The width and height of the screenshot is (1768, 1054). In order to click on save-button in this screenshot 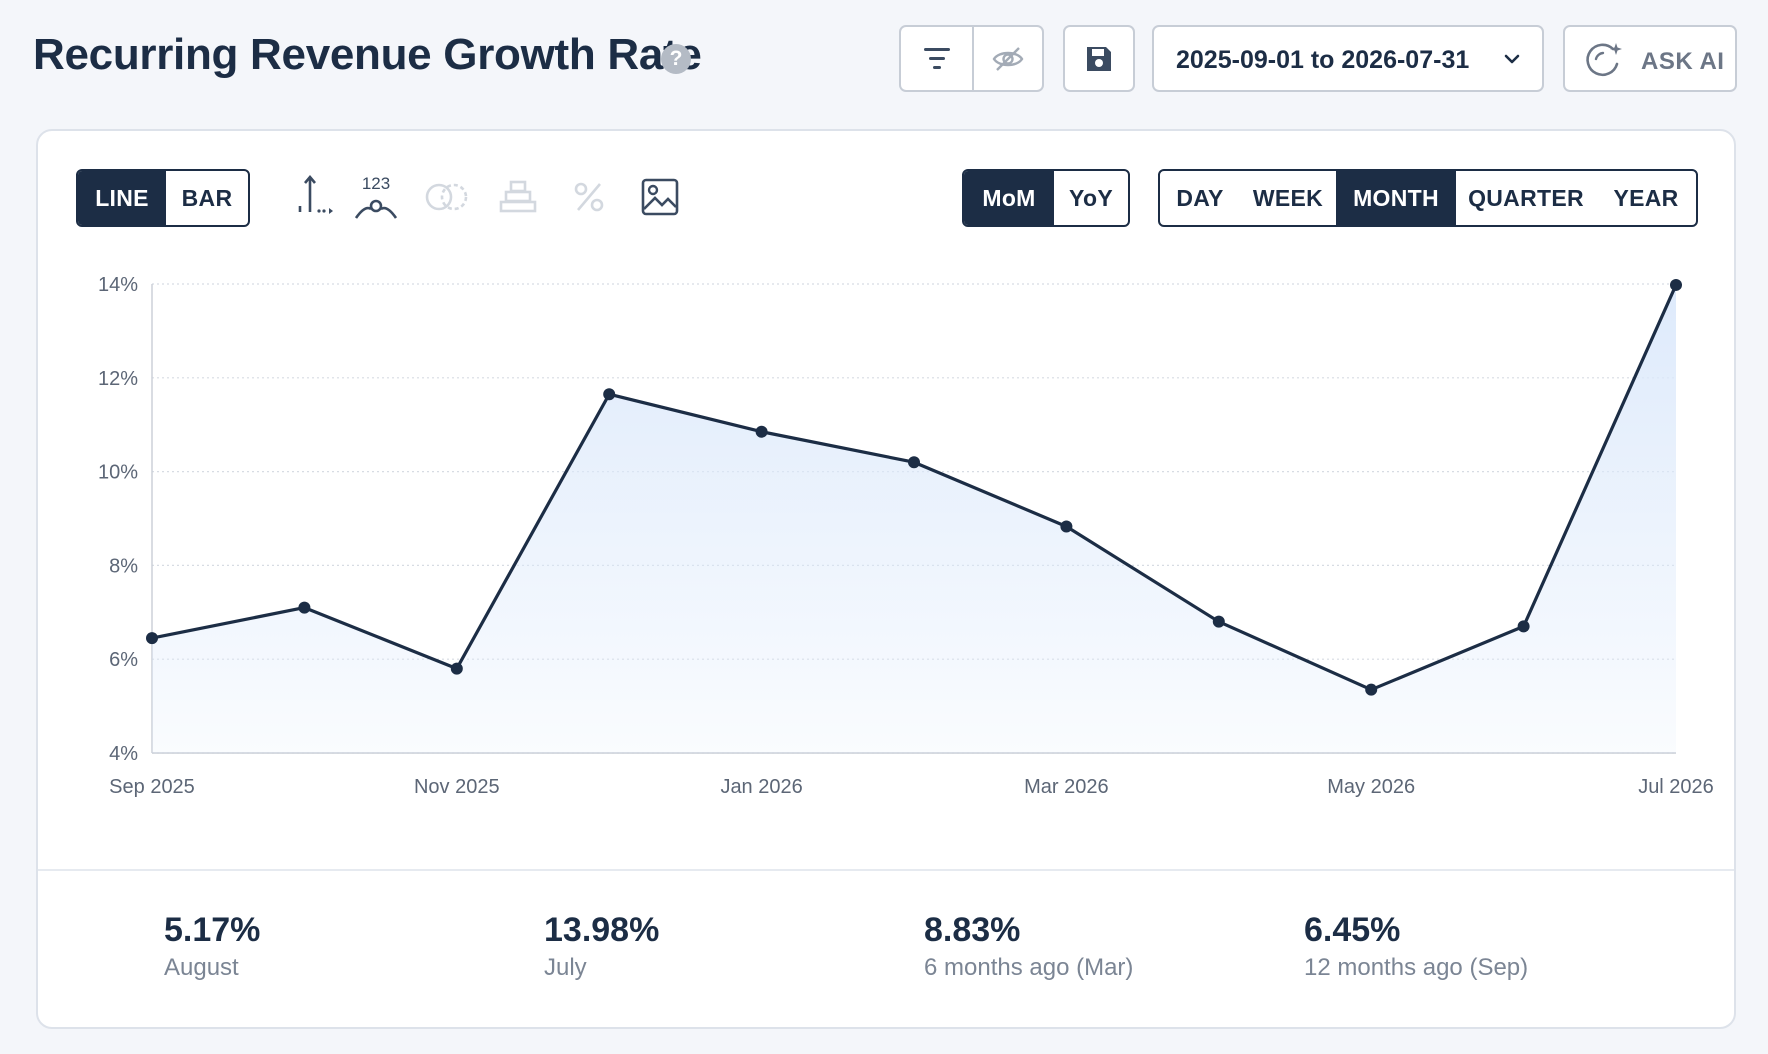, I will do `click(1099, 58)`.